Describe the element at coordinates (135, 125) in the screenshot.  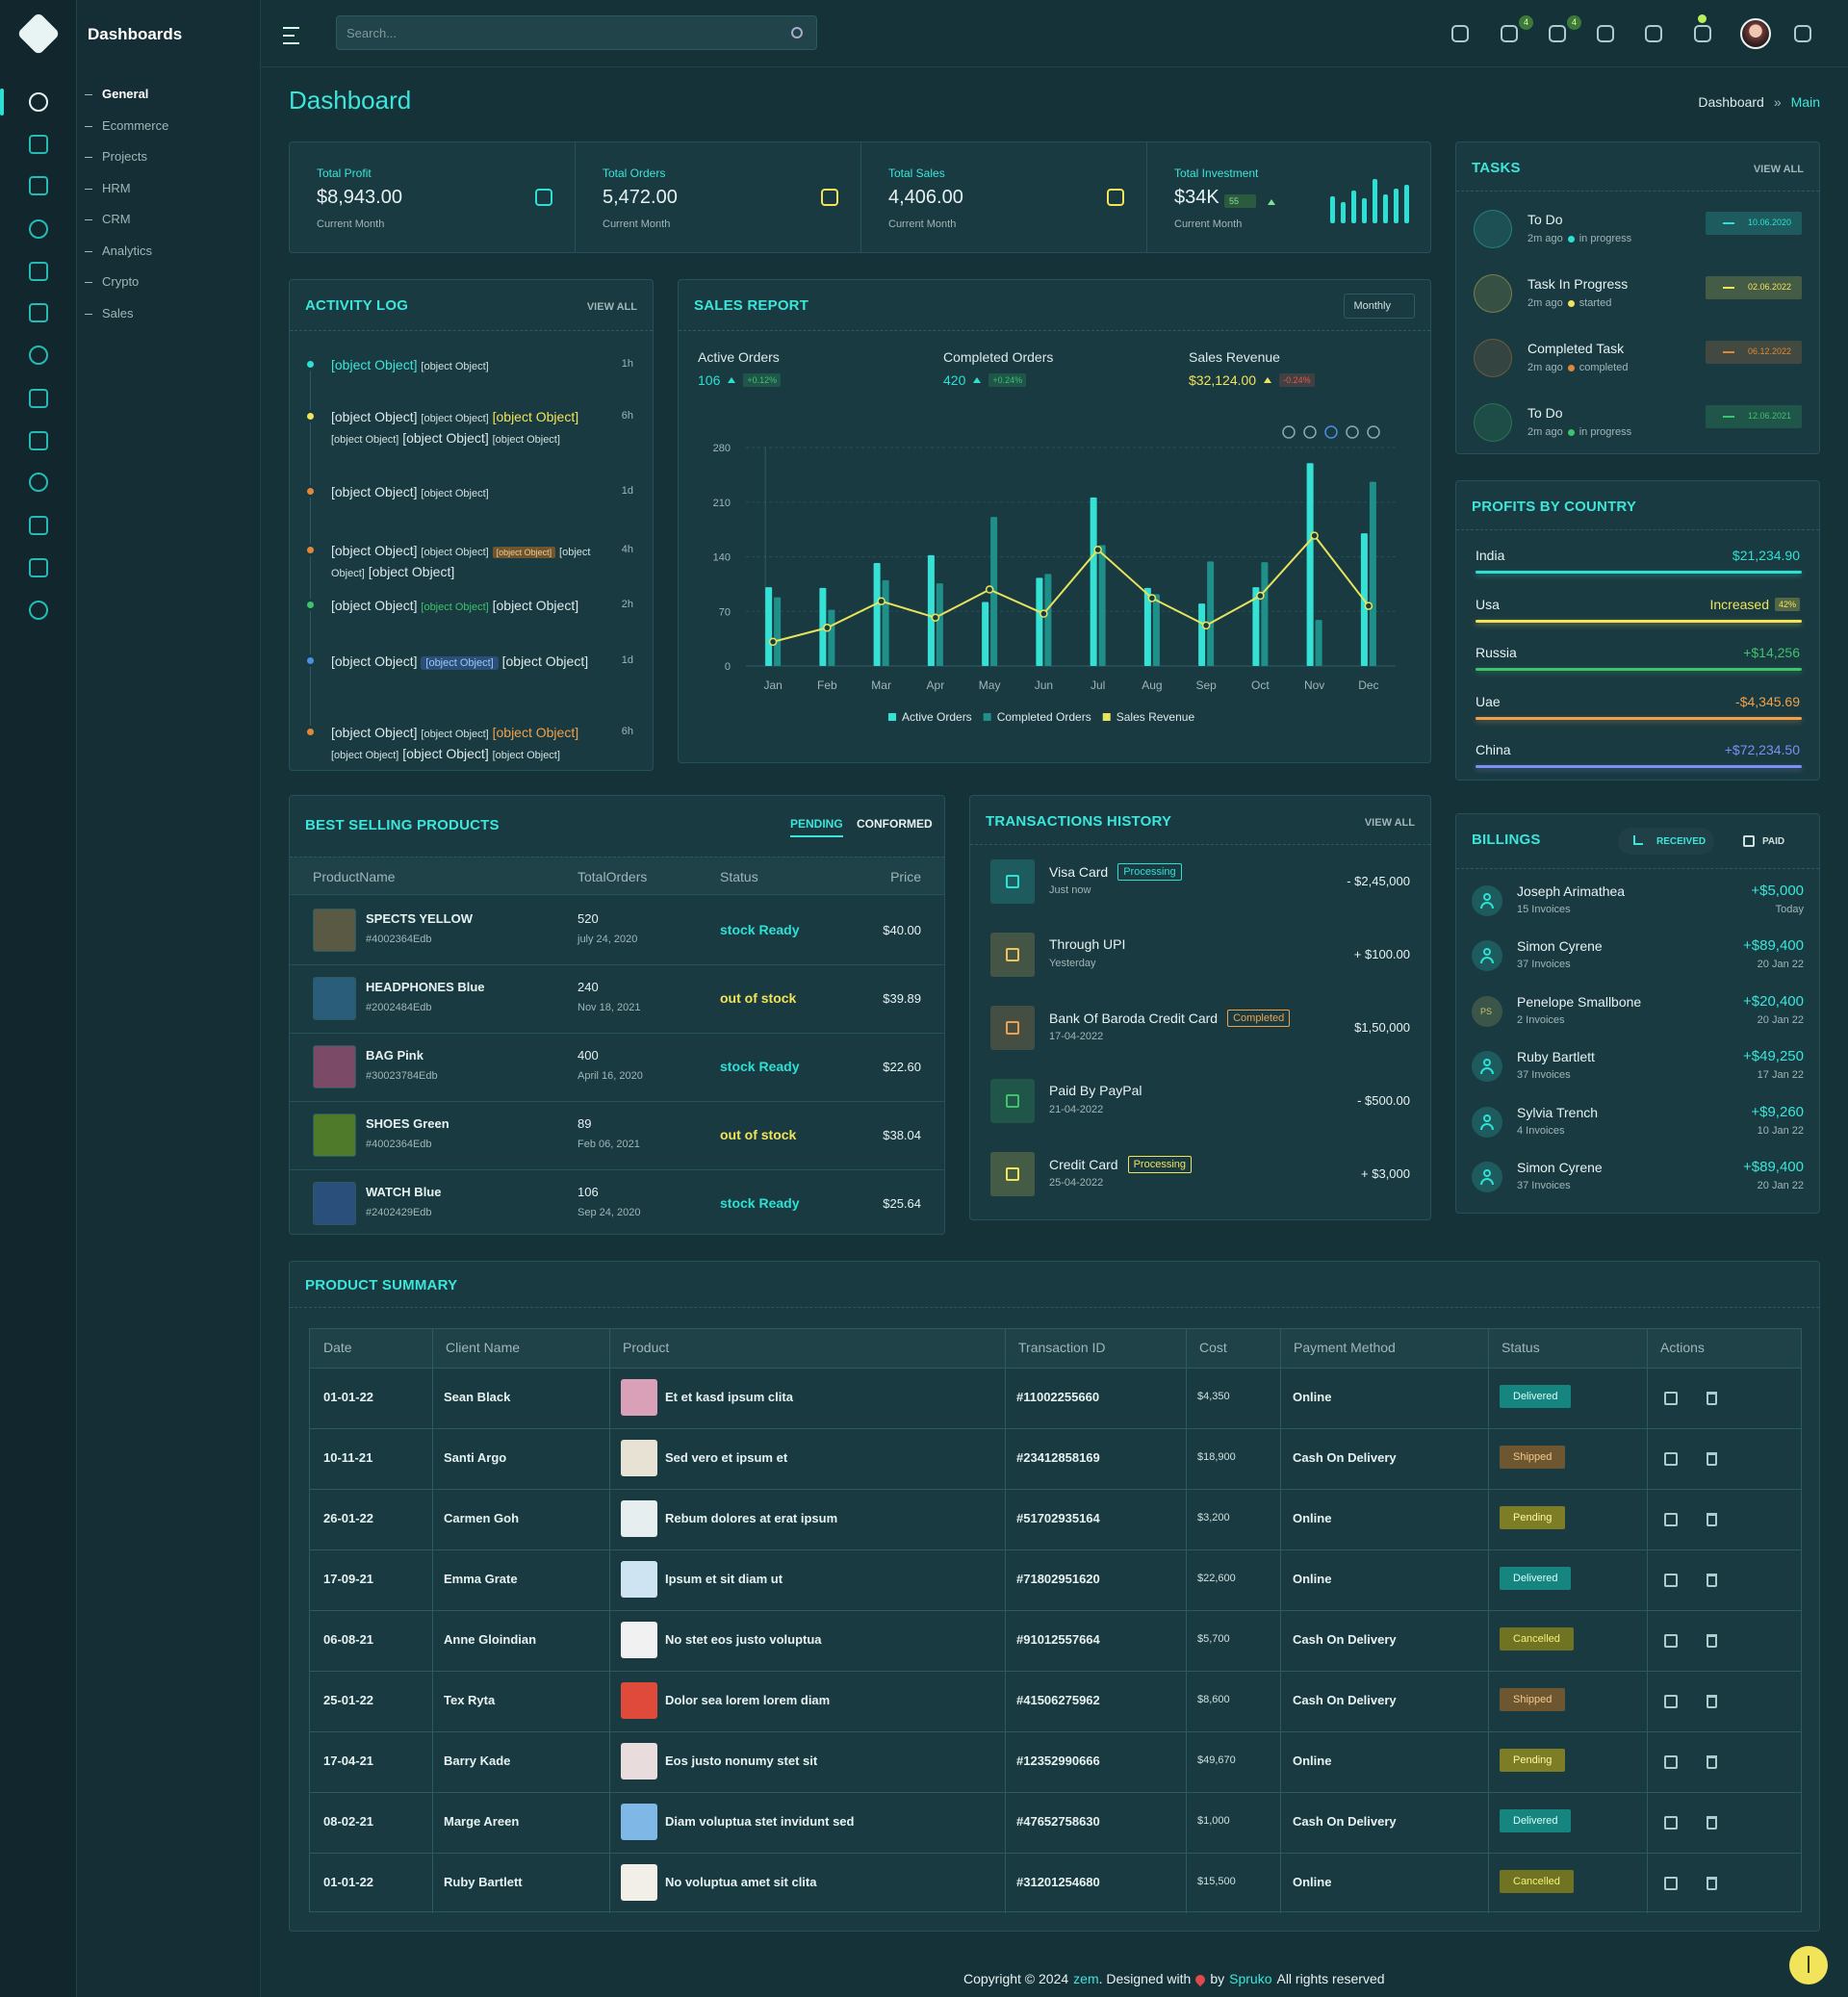
I see `menu-item: Ecommerce` at that location.